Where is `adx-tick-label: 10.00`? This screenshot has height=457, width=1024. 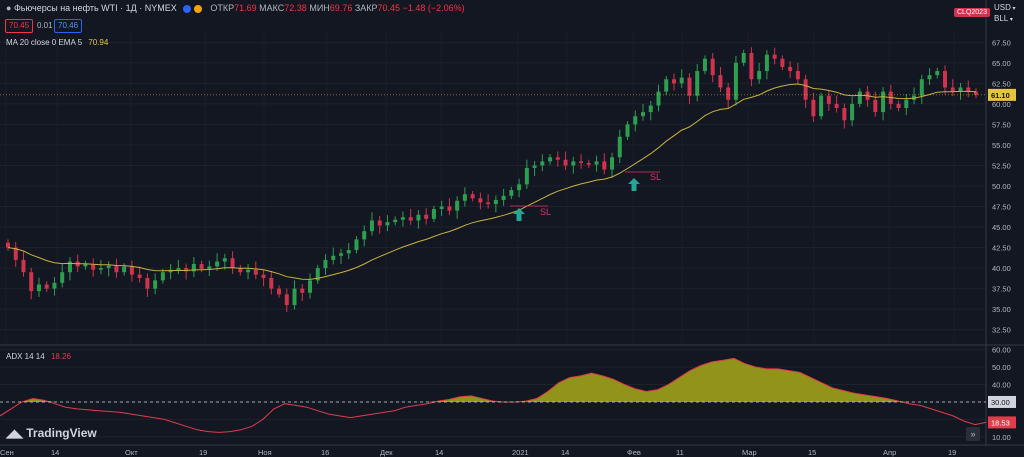 adx-tick-label: 10.00 is located at coordinates (1001, 437).